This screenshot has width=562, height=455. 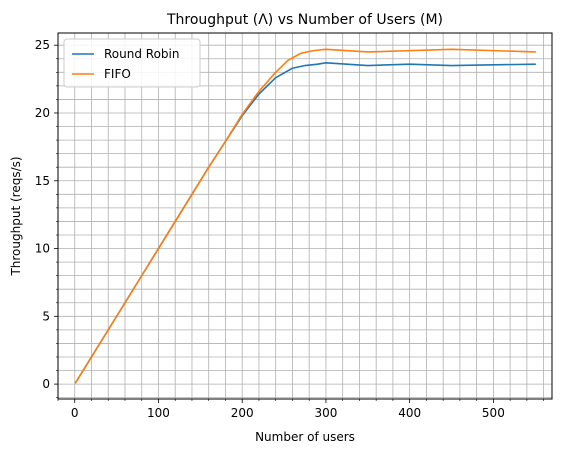 I want to click on y-tick-label: 5, so click(x=46, y=316).